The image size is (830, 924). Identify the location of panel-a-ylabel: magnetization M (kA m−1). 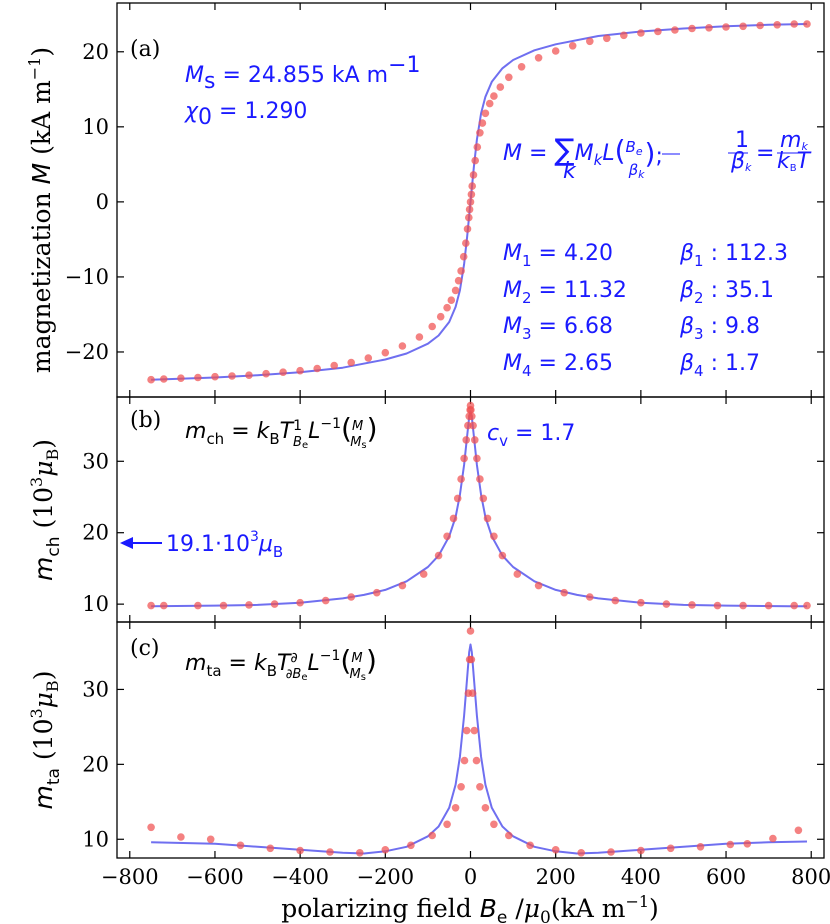
(40, 210).